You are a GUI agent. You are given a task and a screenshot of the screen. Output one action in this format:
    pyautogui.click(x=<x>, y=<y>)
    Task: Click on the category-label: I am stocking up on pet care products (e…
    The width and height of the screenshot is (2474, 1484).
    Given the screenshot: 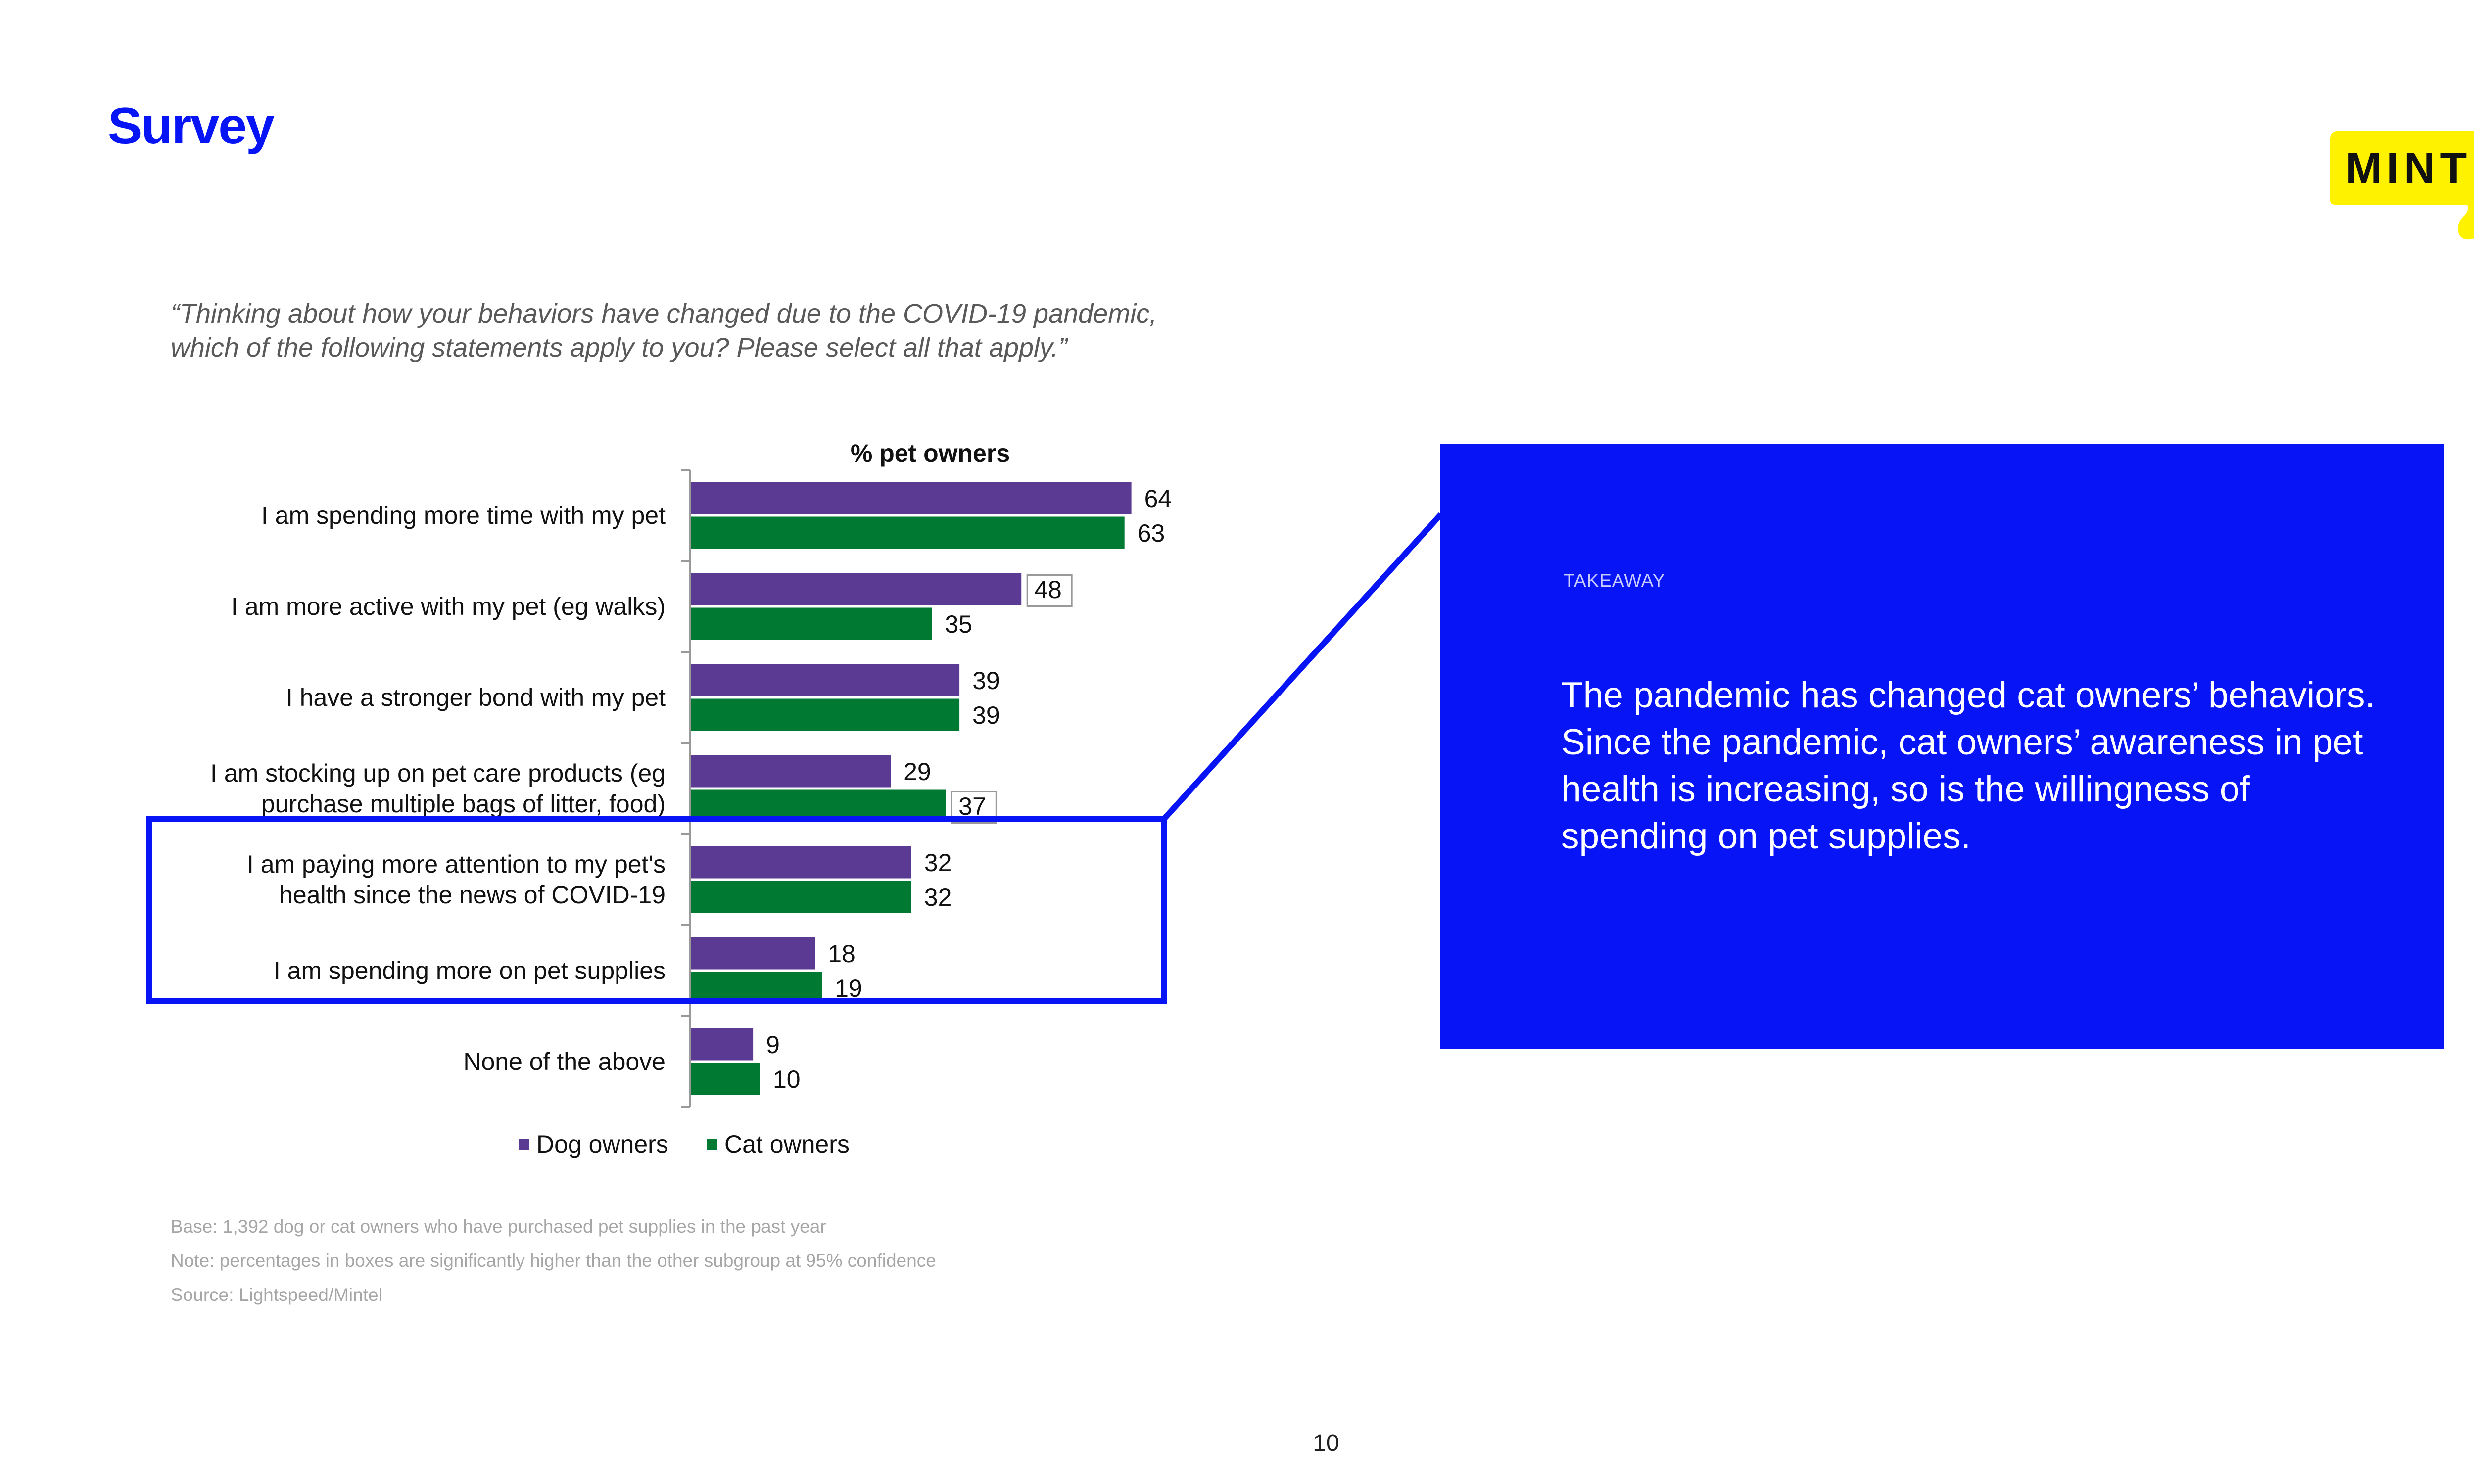 What is the action you would take?
    pyautogui.click(x=438, y=788)
    